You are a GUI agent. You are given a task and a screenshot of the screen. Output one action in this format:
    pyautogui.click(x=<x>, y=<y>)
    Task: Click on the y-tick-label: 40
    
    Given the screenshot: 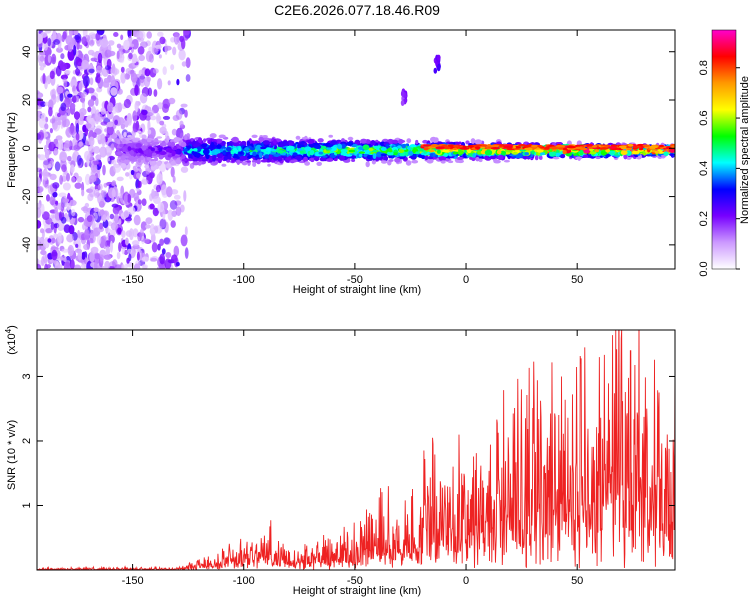 What is the action you would take?
    pyautogui.click(x=27, y=52)
    